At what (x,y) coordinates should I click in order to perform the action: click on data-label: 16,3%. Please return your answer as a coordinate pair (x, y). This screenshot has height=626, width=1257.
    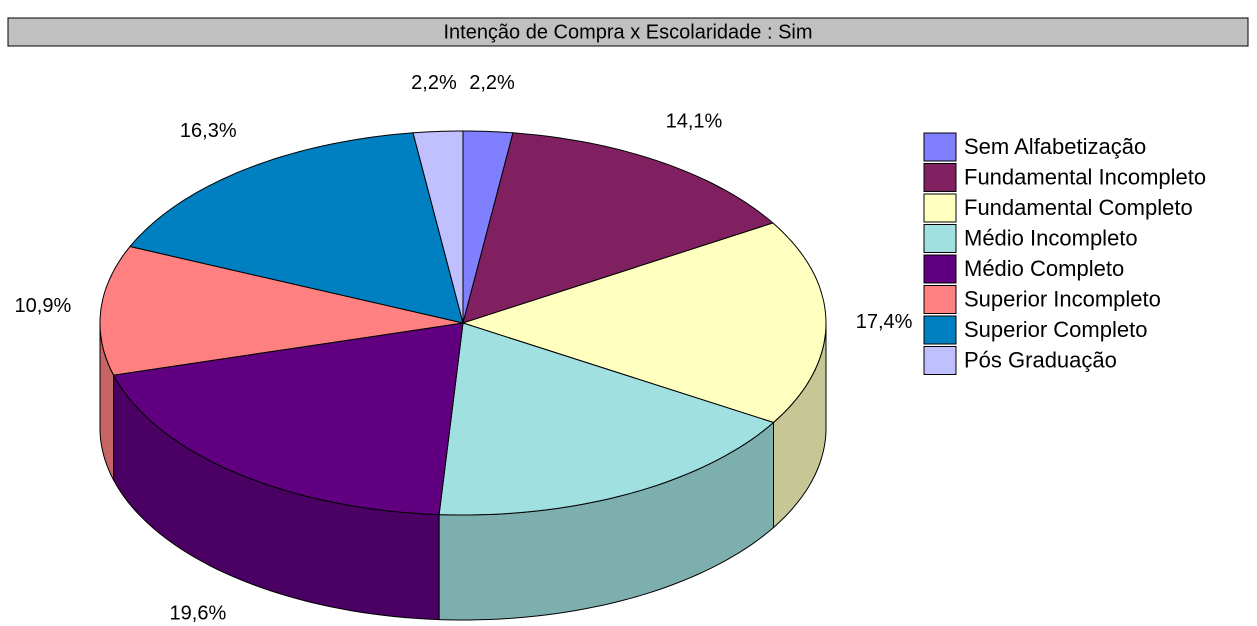
    Looking at the image, I should click on (208, 131).